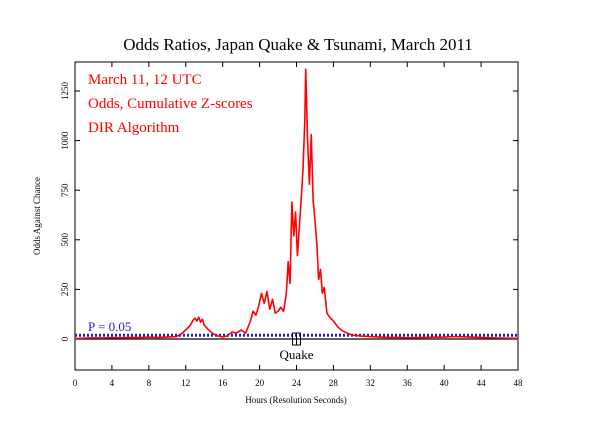 The image size is (596, 427). Describe the element at coordinates (65, 190) in the screenshot. I see `y-tick-label: 750` at that location.